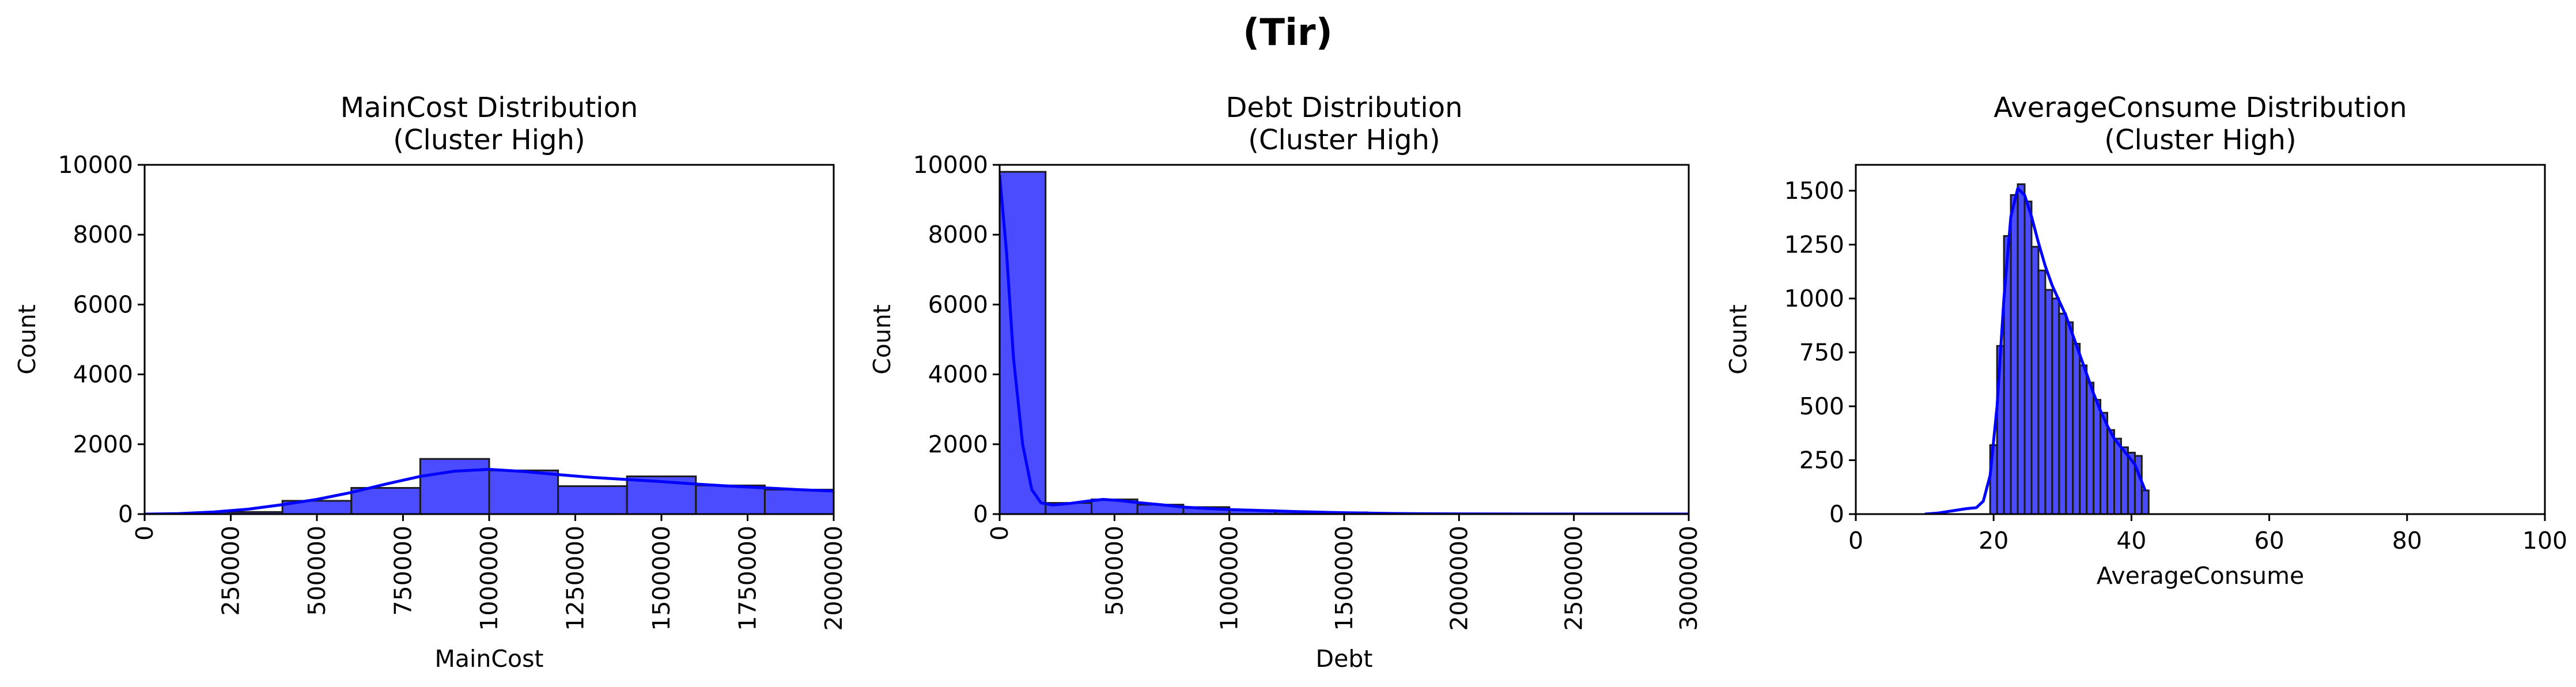 This screenshot has width=2576, height=687. I want to click on x-axis-label: AverageConsume, so click(2201, 576).